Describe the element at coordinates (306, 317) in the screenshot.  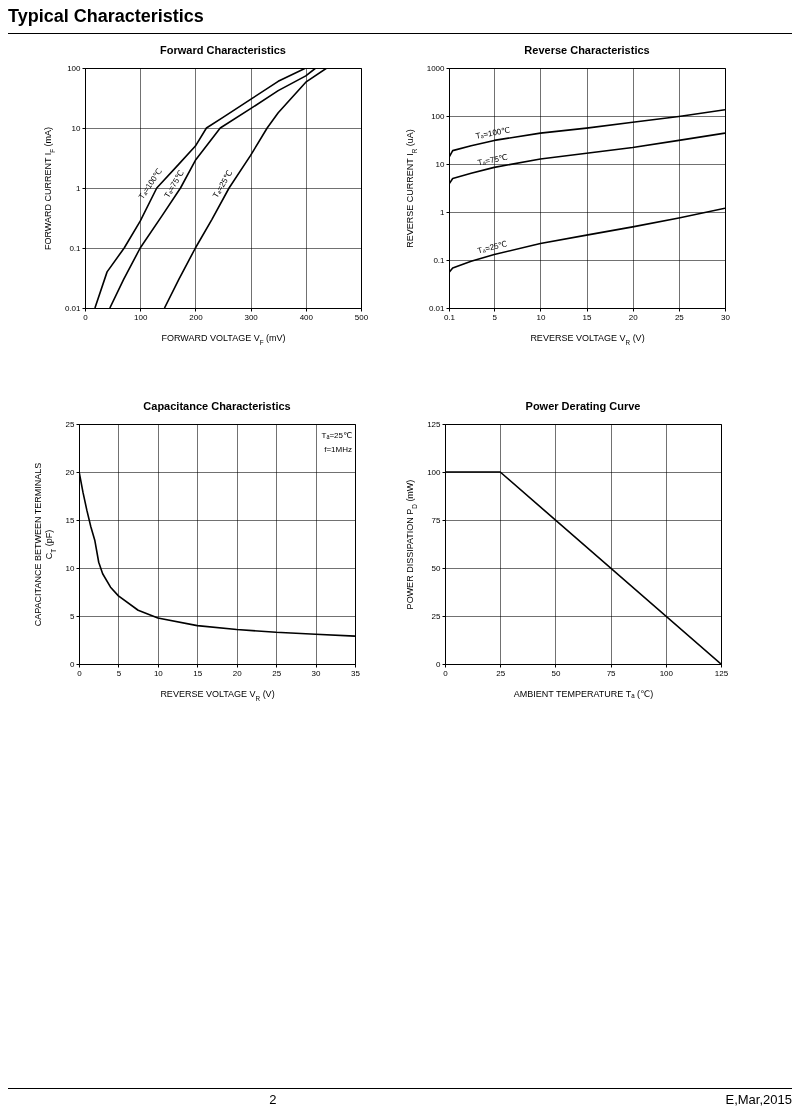
I see `x-tick-label: 400` at that location.